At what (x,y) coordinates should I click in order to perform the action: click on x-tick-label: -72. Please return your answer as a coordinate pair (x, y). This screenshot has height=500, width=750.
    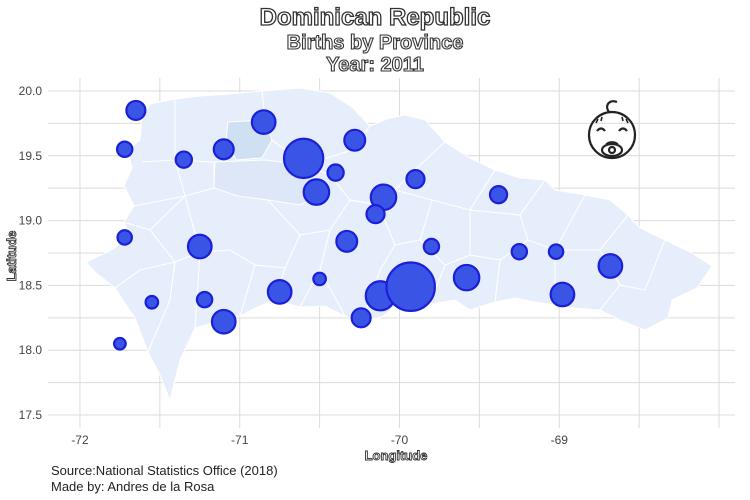
    Looking at the image, I should click on (80, 440).